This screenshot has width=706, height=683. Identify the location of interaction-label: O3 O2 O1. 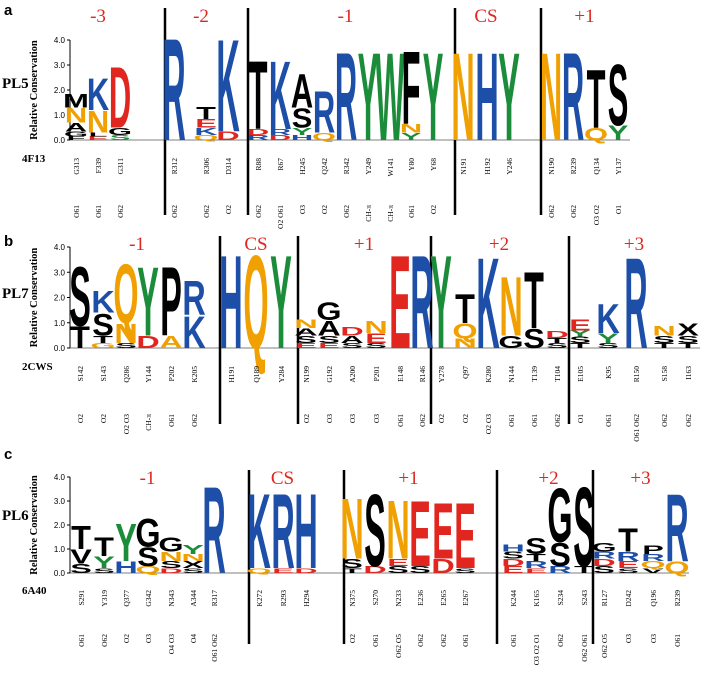
(536, 649).